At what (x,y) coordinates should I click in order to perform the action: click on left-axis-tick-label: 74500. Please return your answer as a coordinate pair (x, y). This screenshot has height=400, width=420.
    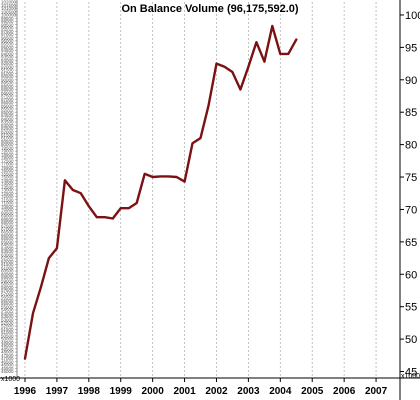
    Looking at the image, I should click on (7, 180).